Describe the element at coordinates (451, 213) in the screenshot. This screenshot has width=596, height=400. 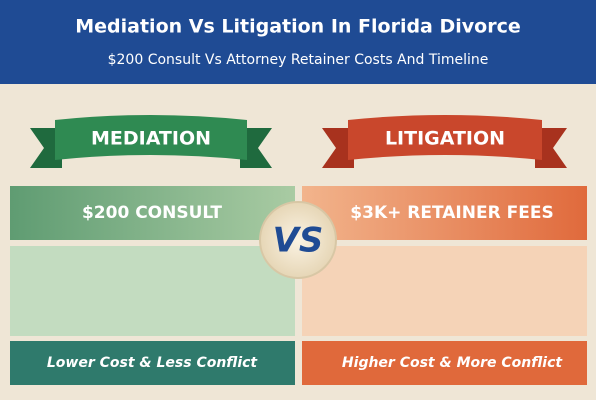
I see `headline: $3K+ RETAINER FEES` at that location.